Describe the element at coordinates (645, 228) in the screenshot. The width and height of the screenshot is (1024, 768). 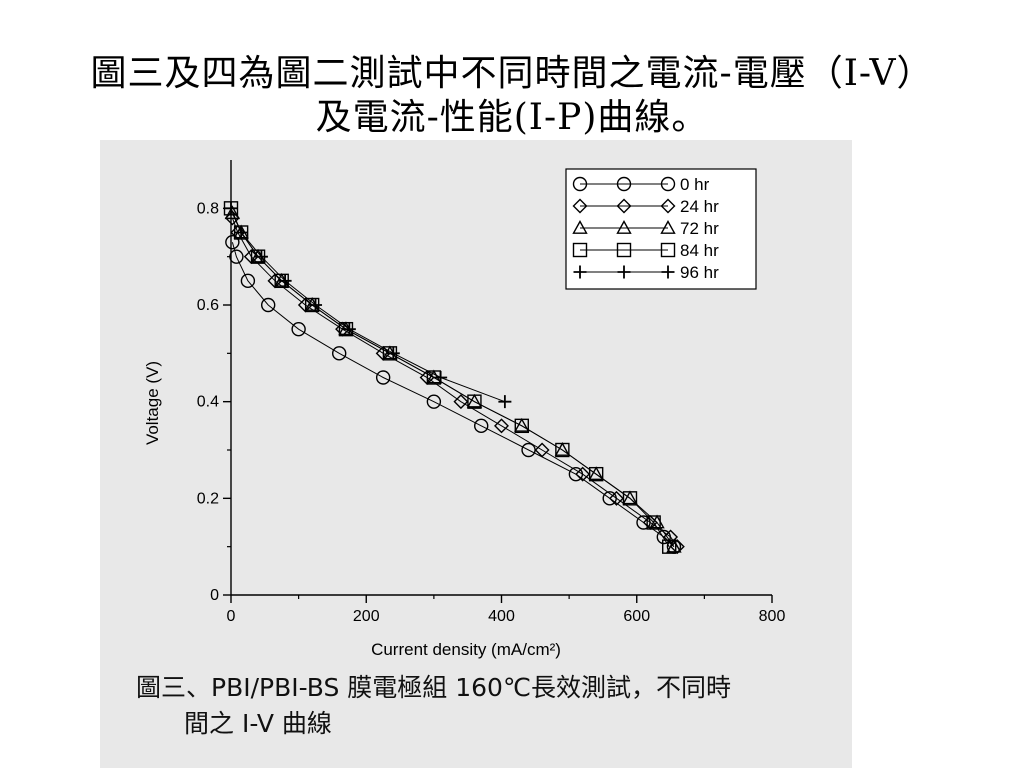
I see `legend-entry-72-hr: 72 hr` at that location.